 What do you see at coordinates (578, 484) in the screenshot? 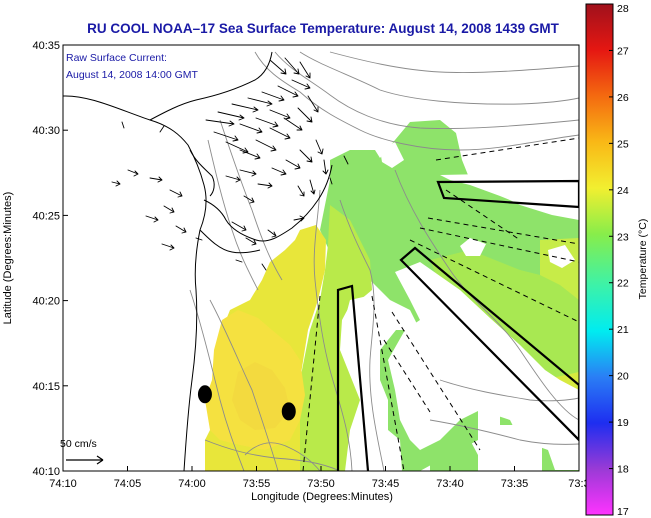
I see `x-tick-label: 73:3` at bounding box center [578, 484].